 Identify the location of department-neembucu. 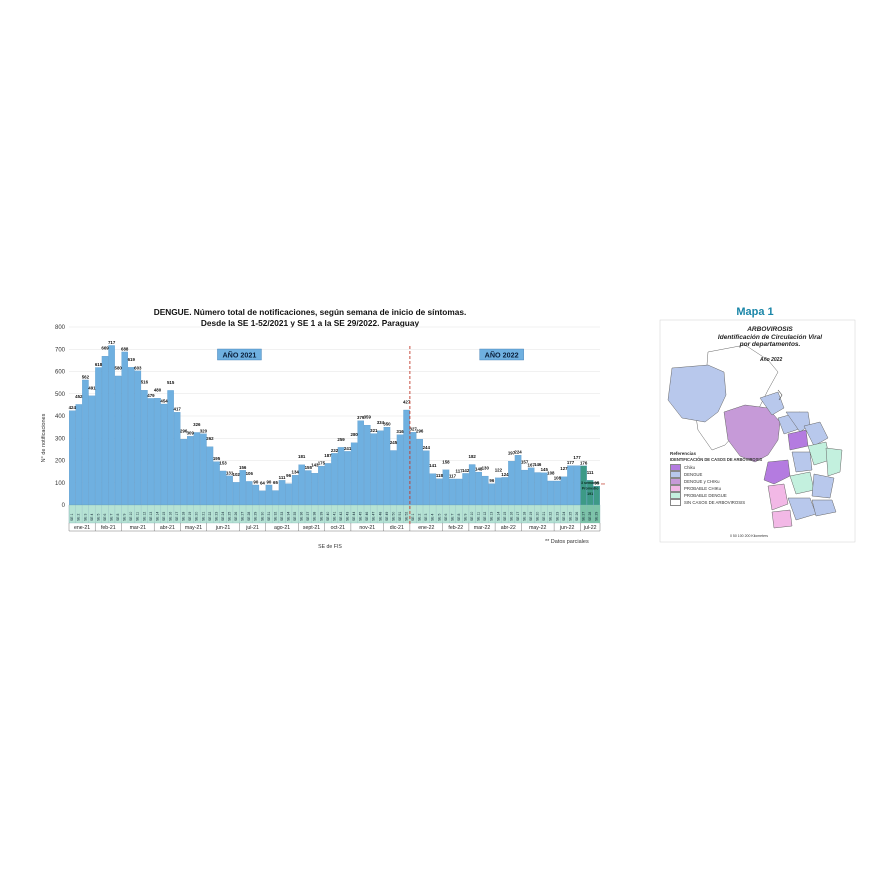
(782, 519).